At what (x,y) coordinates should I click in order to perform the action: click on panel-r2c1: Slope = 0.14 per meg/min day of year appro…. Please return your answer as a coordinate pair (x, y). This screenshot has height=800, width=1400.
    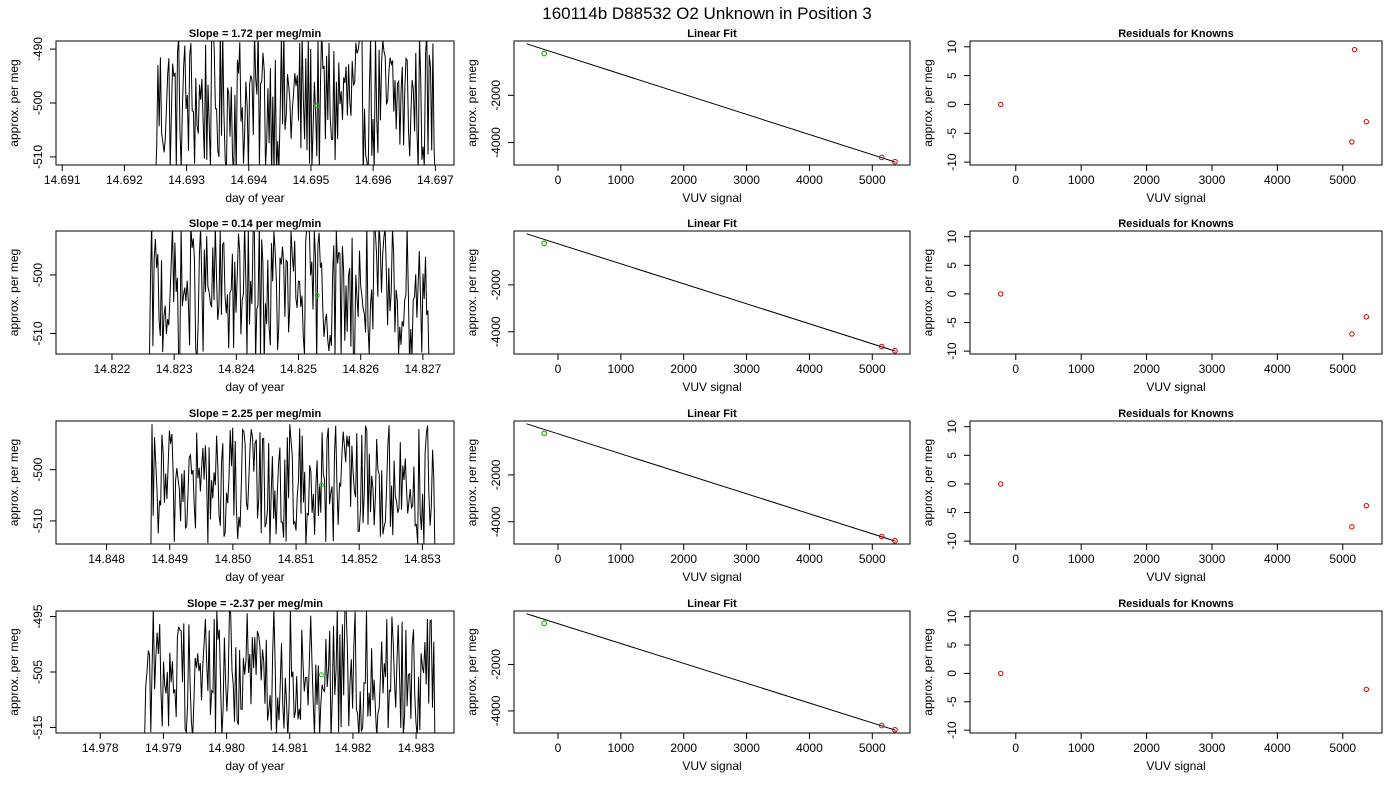
    Looking at the image, I should click on (231, 306).